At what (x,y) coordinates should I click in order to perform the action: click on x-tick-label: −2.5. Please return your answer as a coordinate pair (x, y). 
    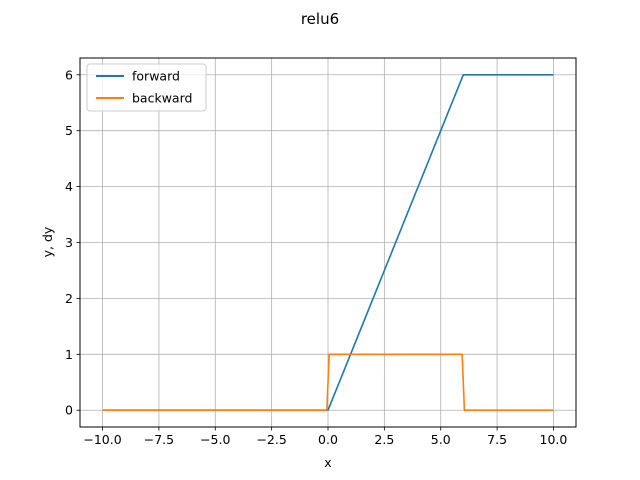
    Looking at the image, I should click on (271, 439).